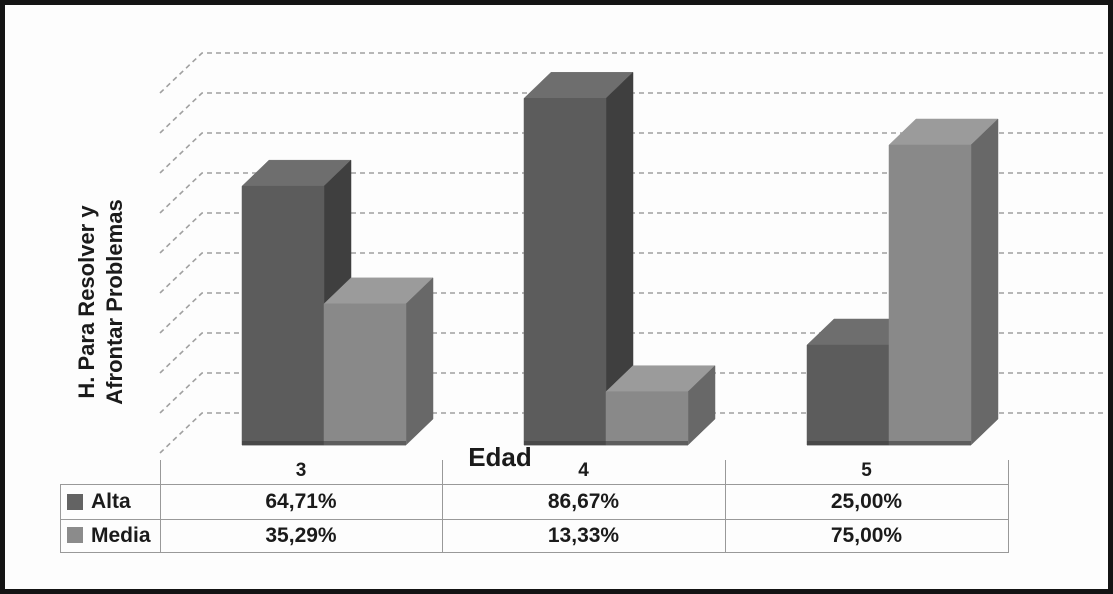  I want to click on table-value-media-5: 75,00%, so click(866, 535).